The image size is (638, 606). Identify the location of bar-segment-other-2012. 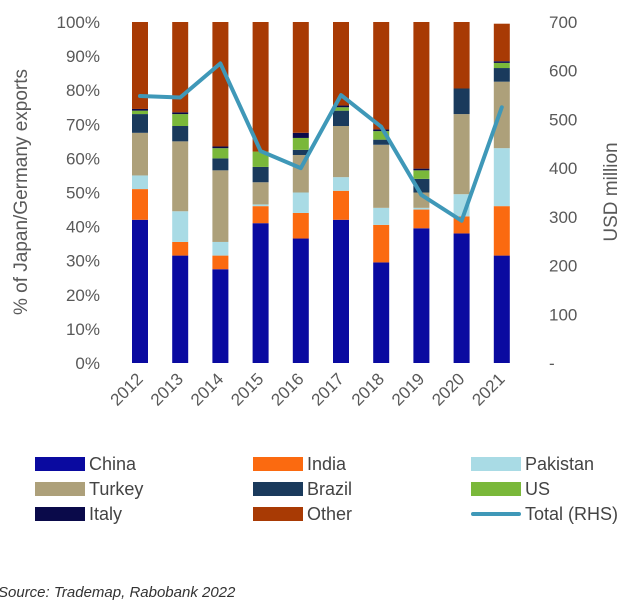
(140, 65).